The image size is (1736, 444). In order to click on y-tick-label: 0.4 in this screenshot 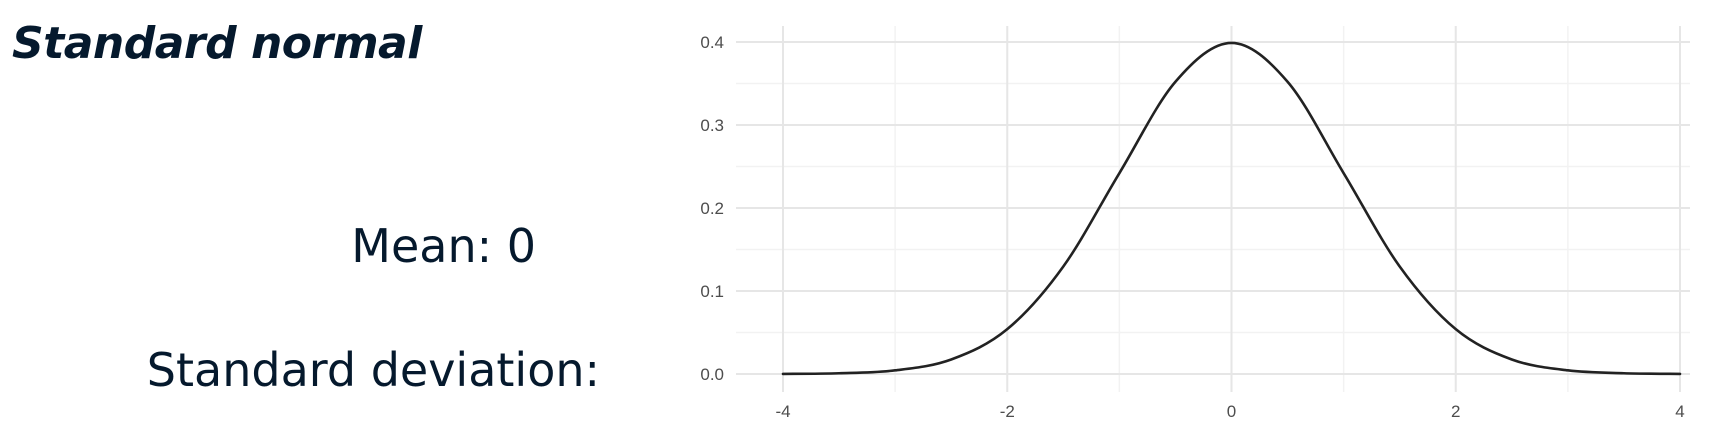, I will do `click(712, 42)`.